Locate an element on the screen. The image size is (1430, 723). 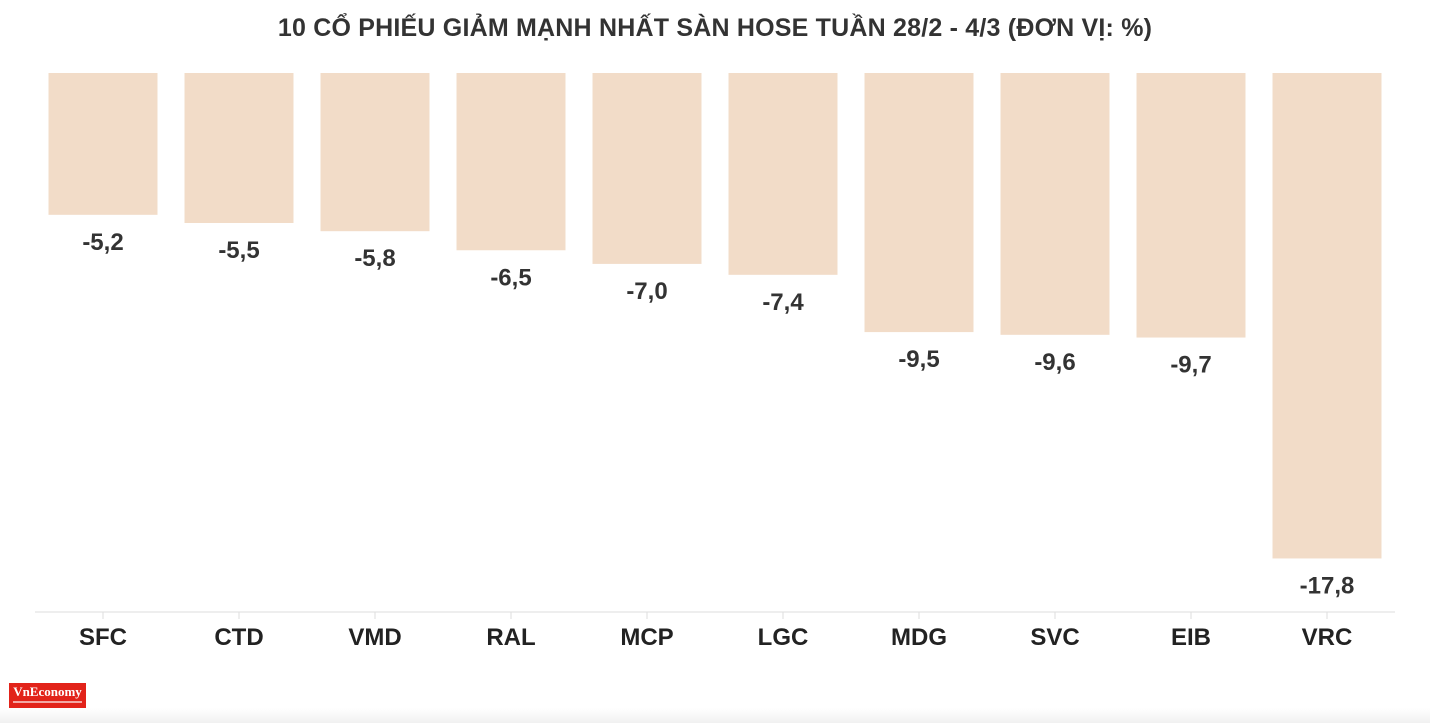
vneconomy-logo: VnEconomy is located at coordinates (47, 696).